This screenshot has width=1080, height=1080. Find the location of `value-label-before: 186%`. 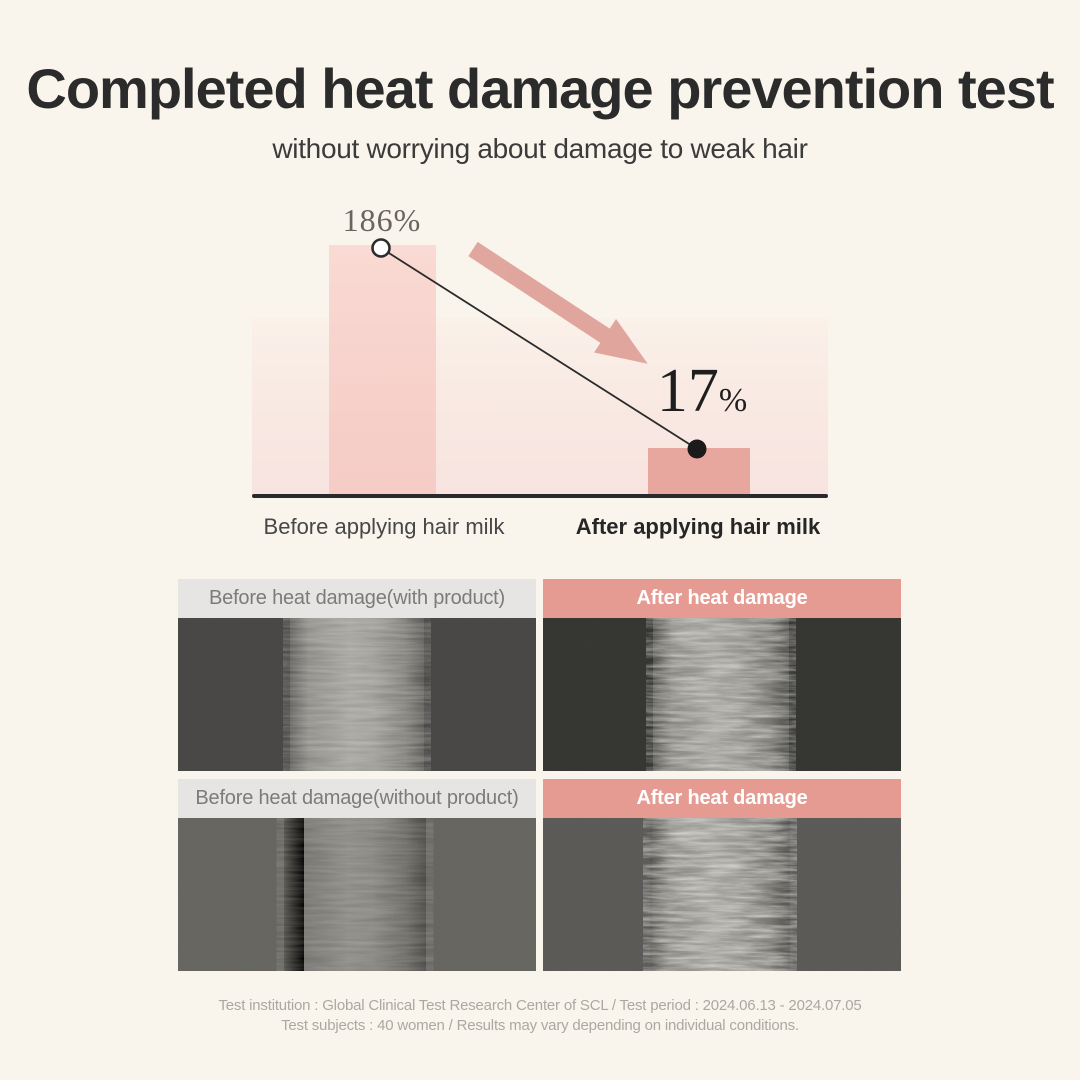

value-label-before: 186% is located at coordinates (382, 220).